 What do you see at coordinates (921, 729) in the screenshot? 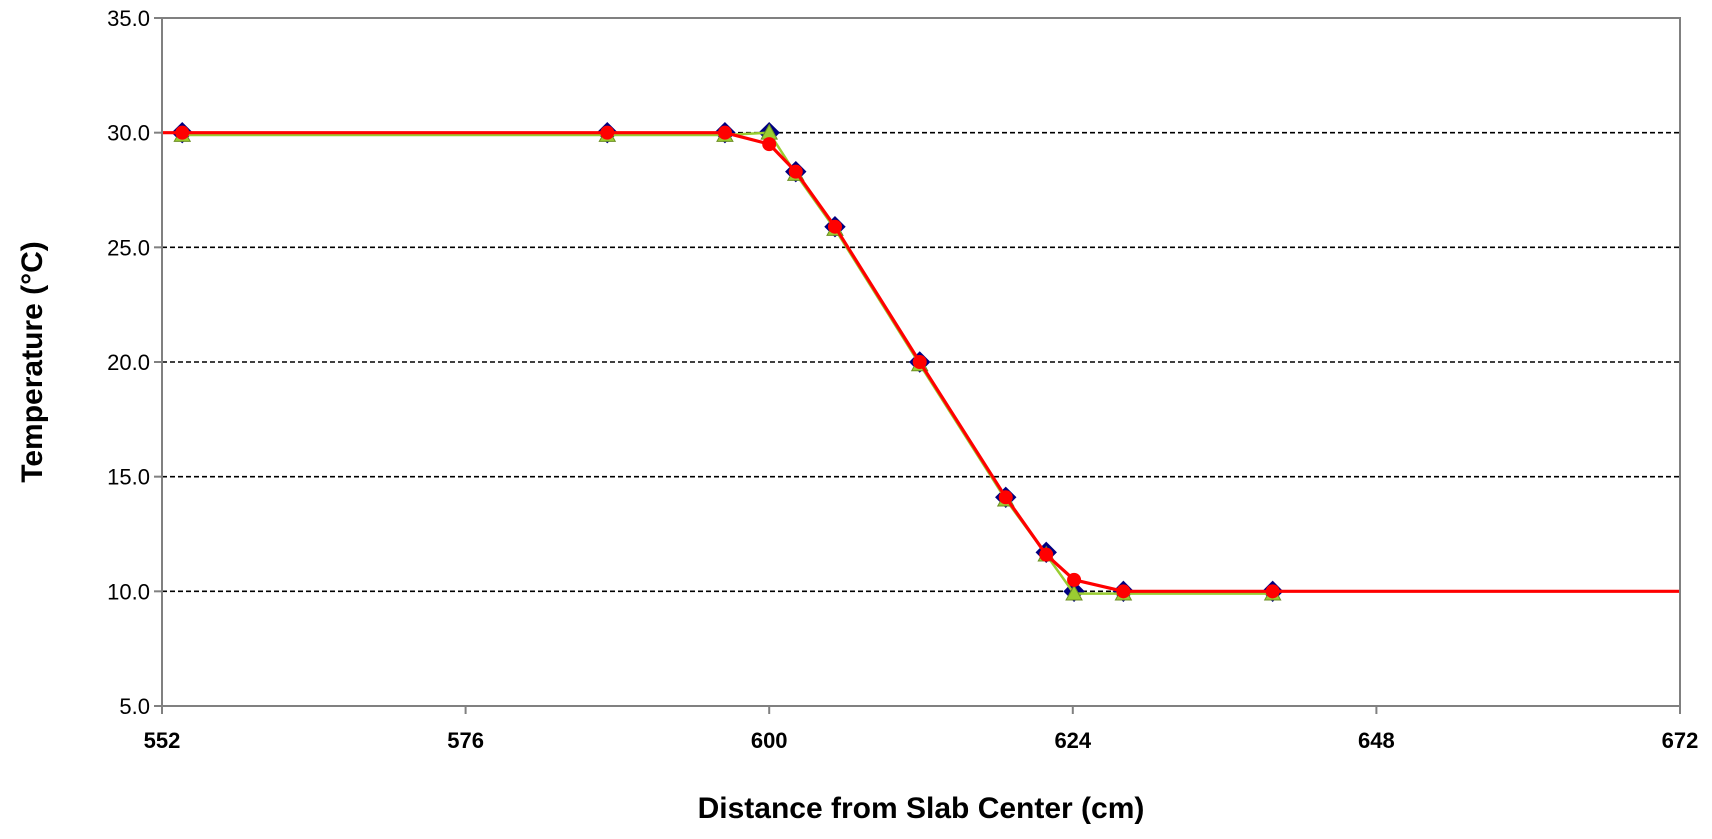
I see `x-axis: 552 576 600 624 648 672` at bounding box center [921, 729].